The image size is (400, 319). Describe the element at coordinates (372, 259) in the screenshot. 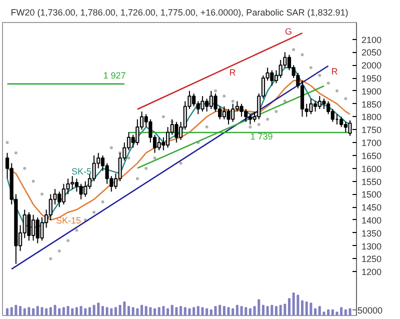

I see `y-tick-label: 1250` at that location.